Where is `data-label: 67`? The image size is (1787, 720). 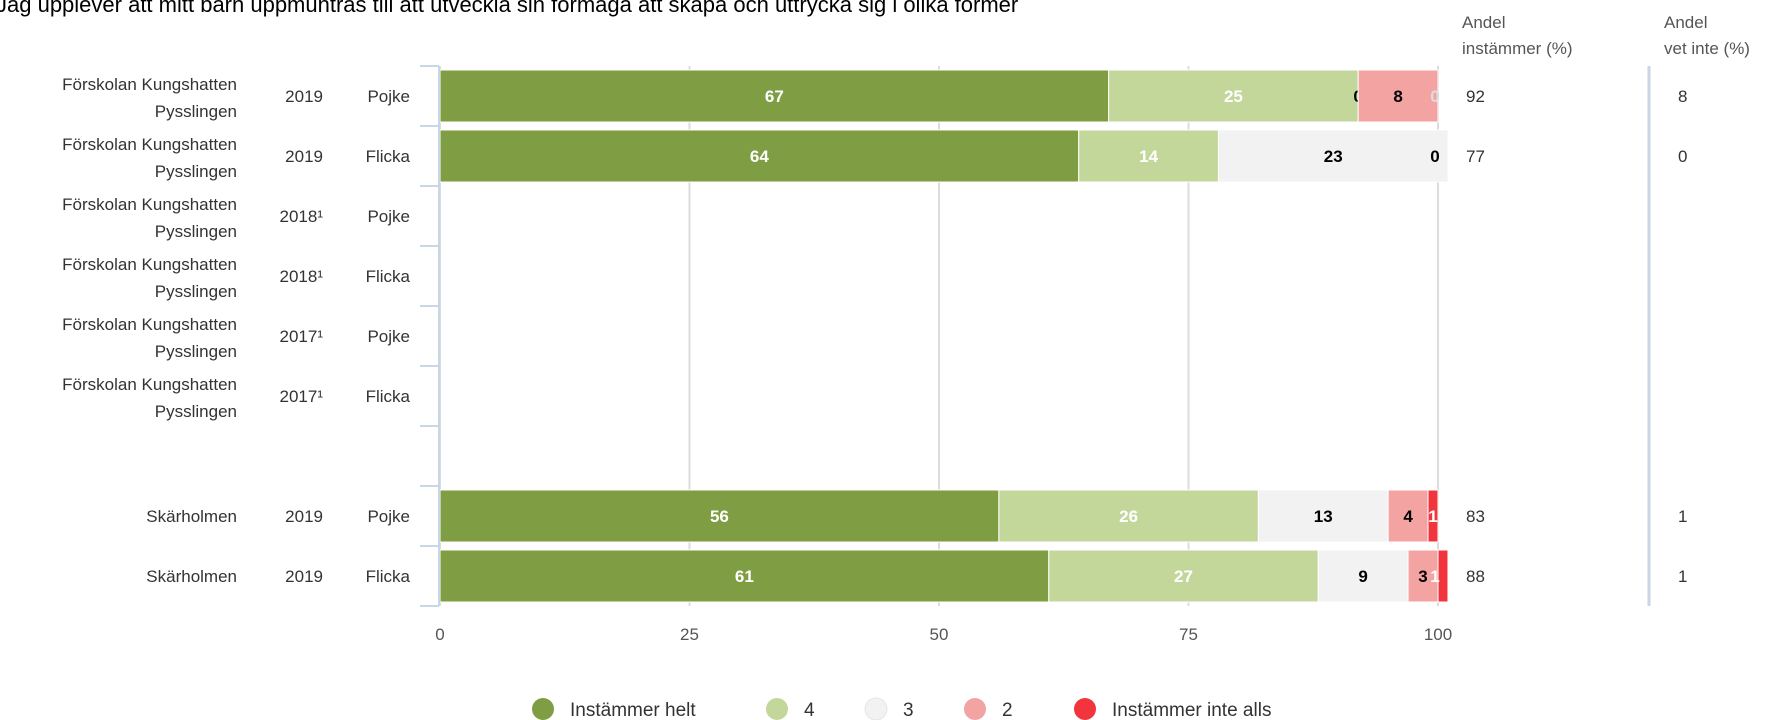 data-label: 67 is located at coordinates (774, 96).